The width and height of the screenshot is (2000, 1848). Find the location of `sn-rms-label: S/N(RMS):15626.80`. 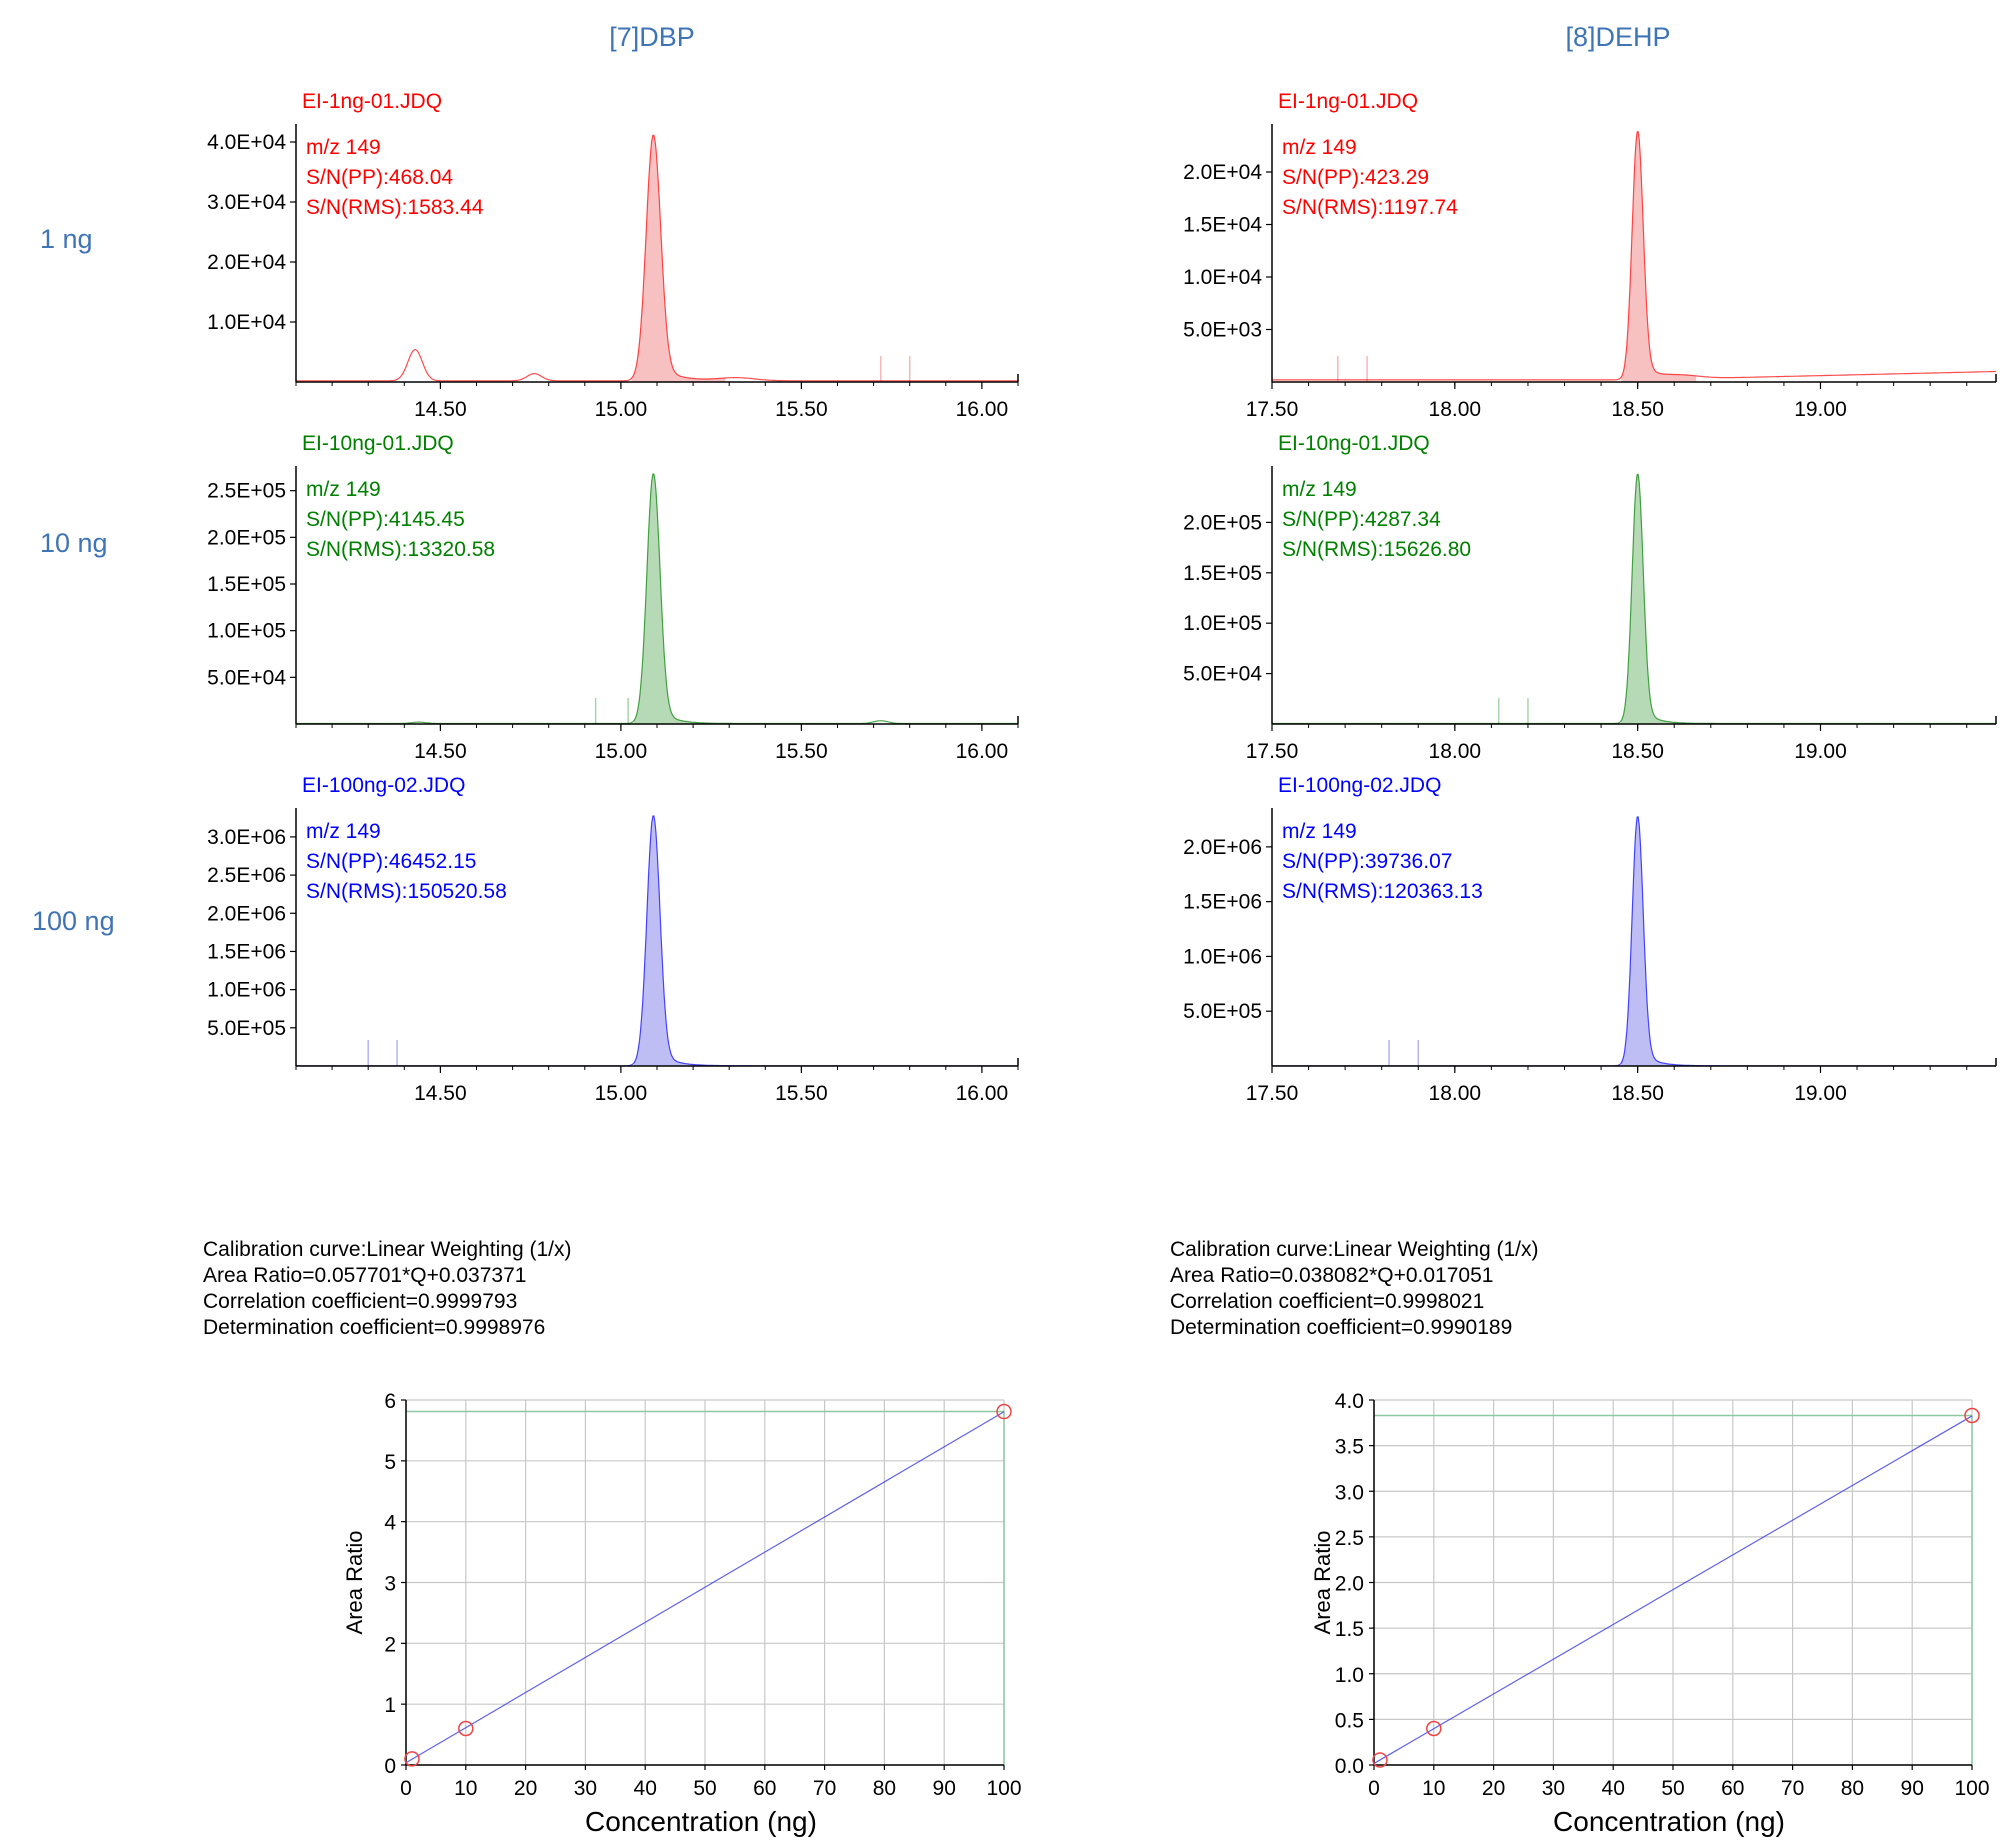

sn-rms-label: S/N(RMS):15626.80 is located at coordinates (1376, 549).